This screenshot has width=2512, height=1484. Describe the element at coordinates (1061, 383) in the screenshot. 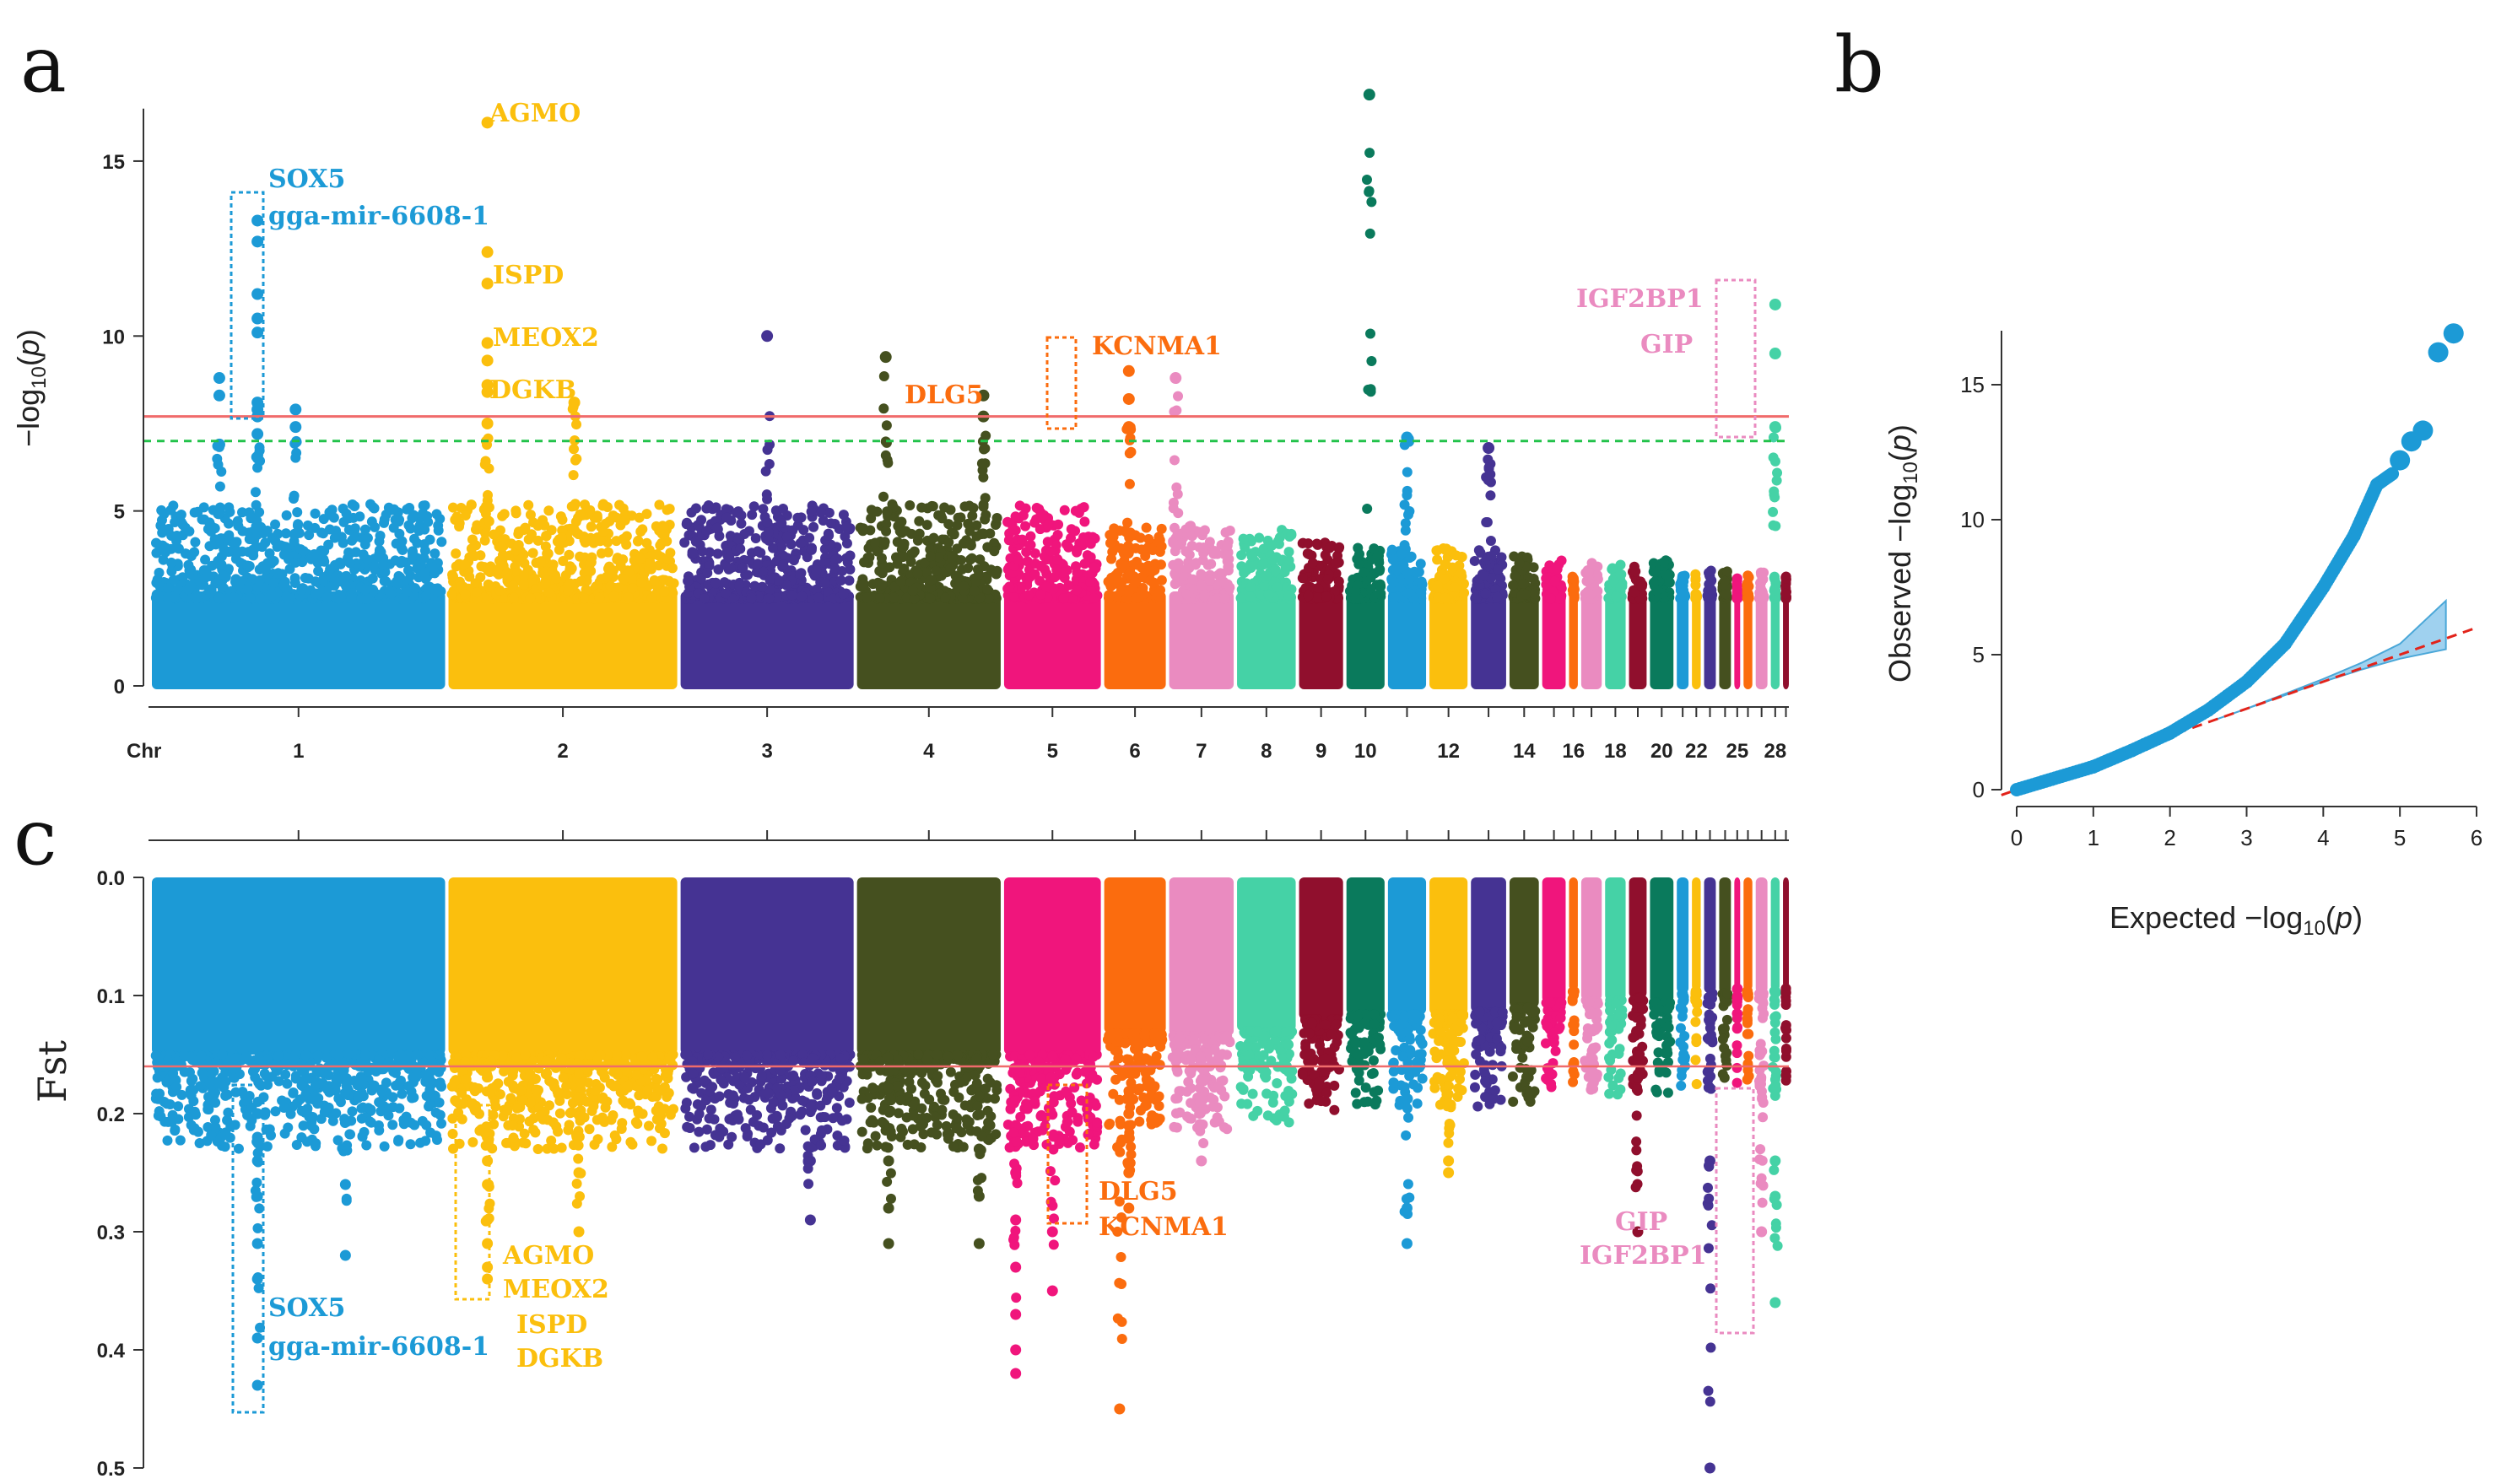

I see `box-kcnma1` at that location.